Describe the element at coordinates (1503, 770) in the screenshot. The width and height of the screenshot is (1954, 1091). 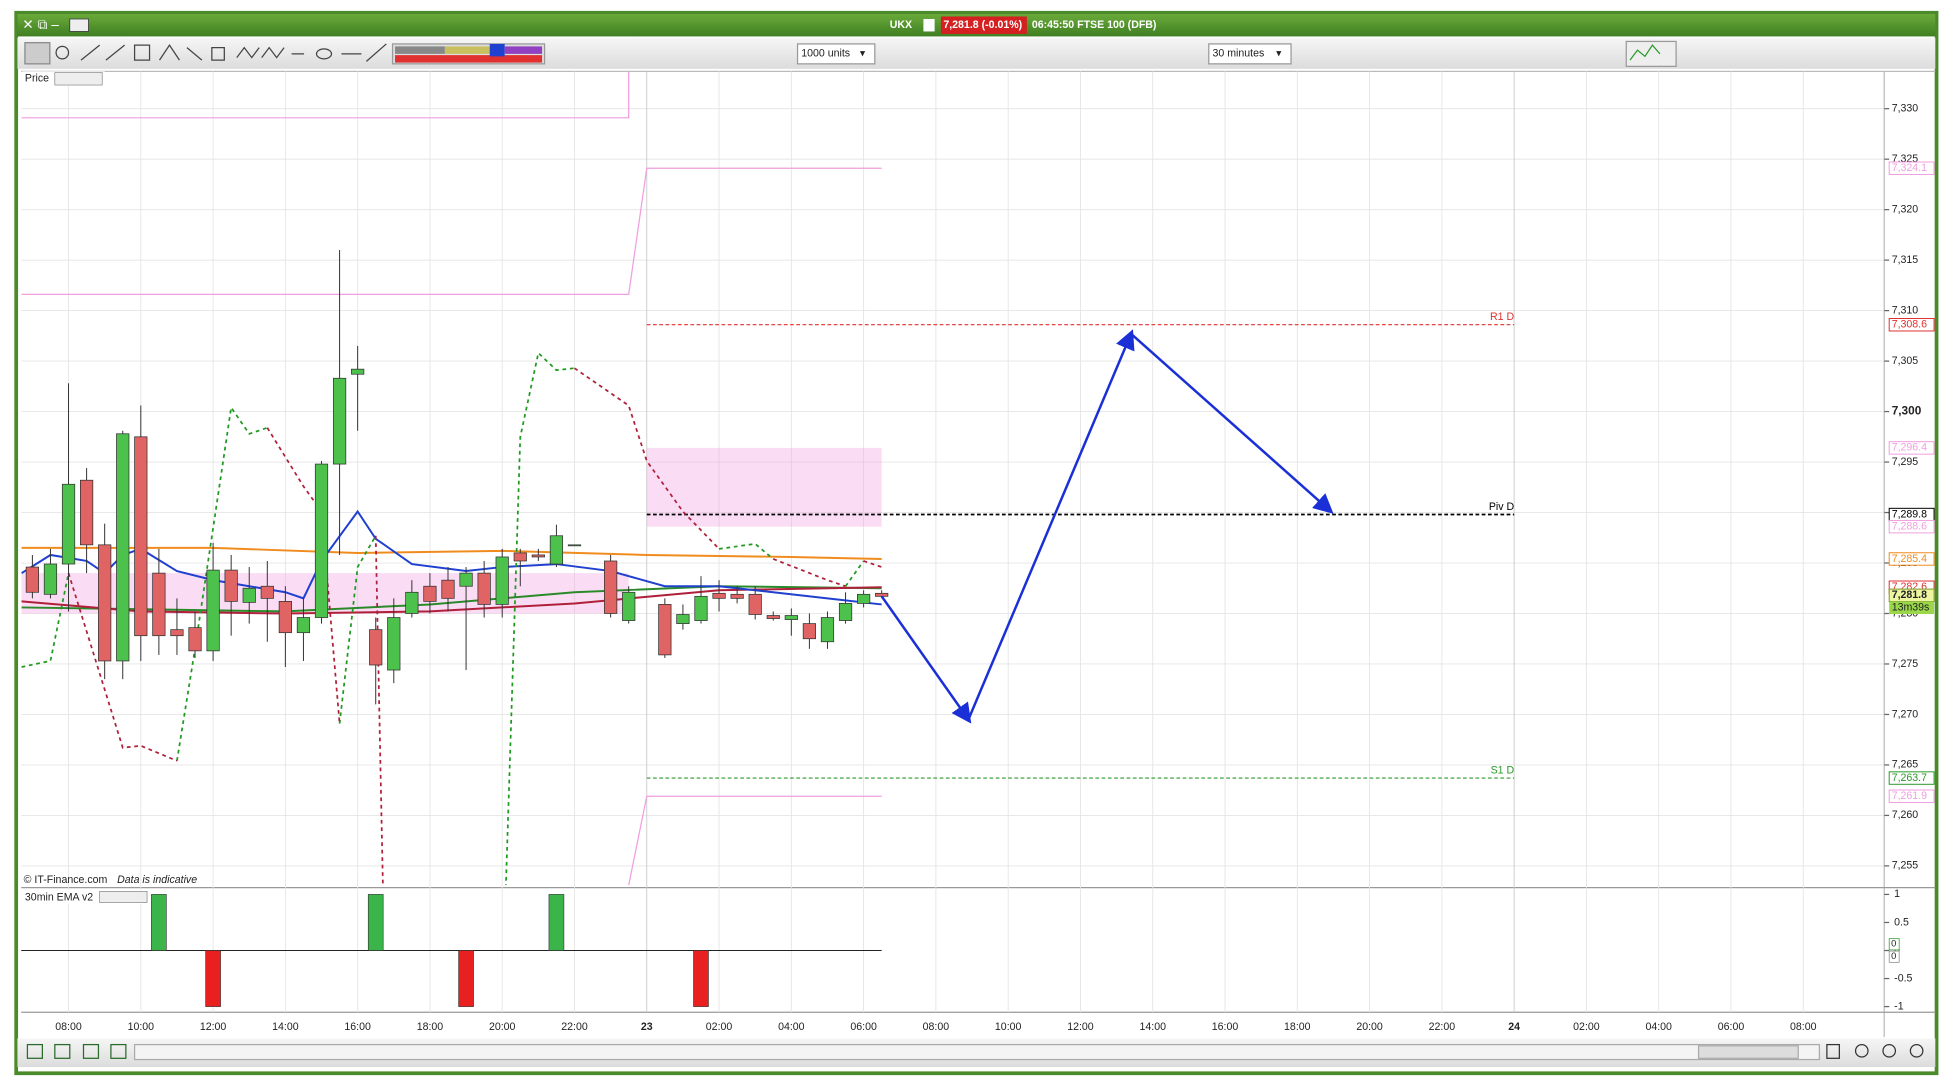
I see `pivot-label: S1 D` at that location.